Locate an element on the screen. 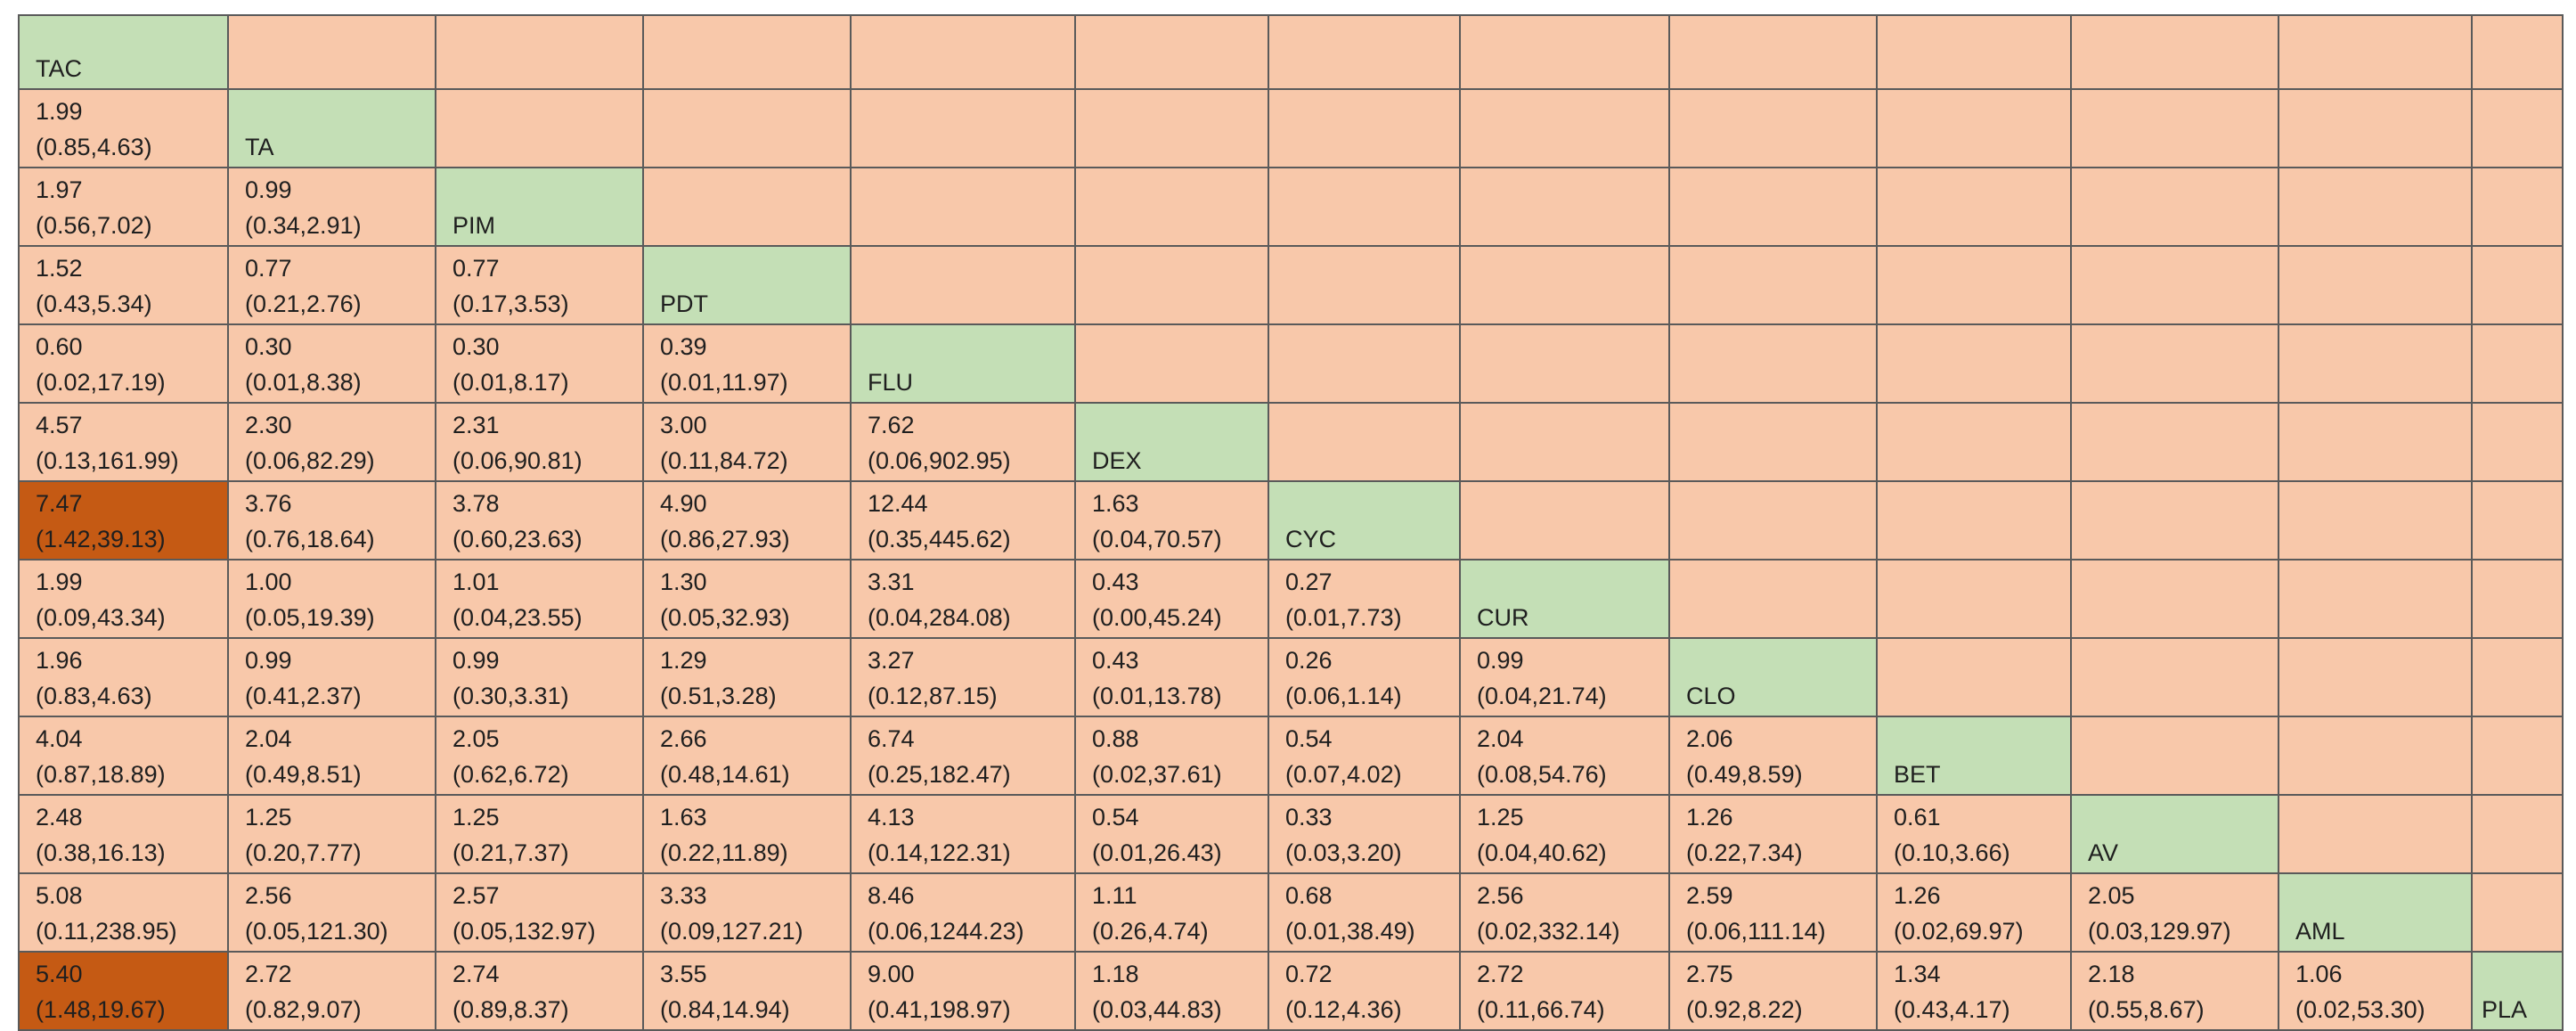 This screenshot has width=2576, height=1031. confidence-interval: (0.55,8.67) is located at coordinates (2146, 1009).